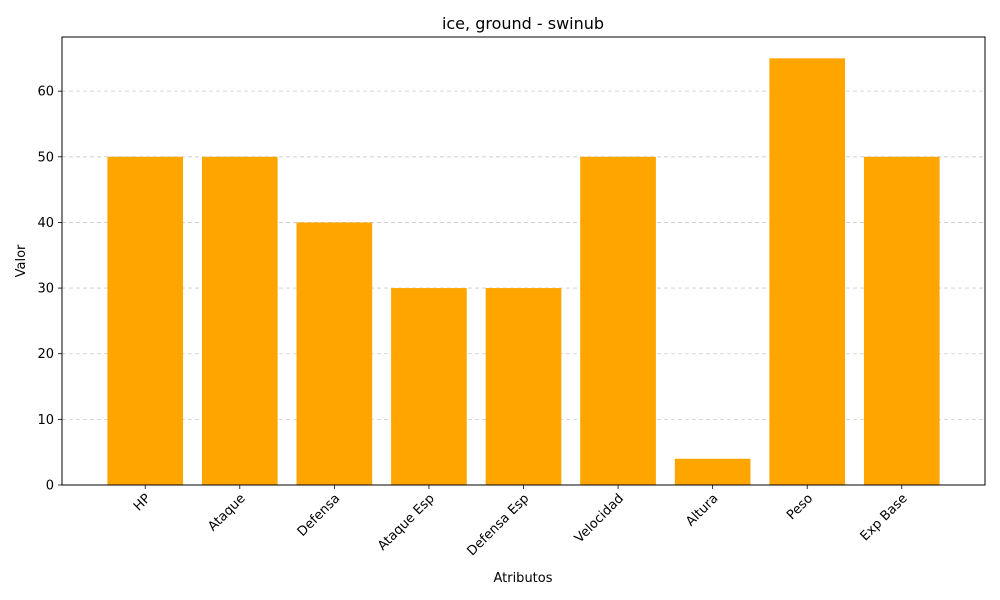  Describe the element at coordinates (522, 578) in the screenshot. I see `x-axis-label: Atributos` at that location.